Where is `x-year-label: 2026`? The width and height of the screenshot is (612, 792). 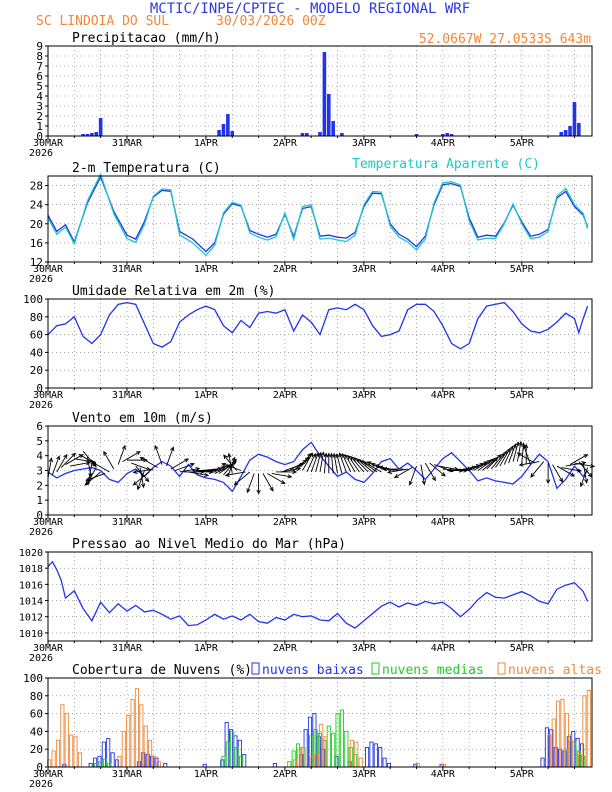 x-year-label: 2026 is located at coordinates (41, 405).